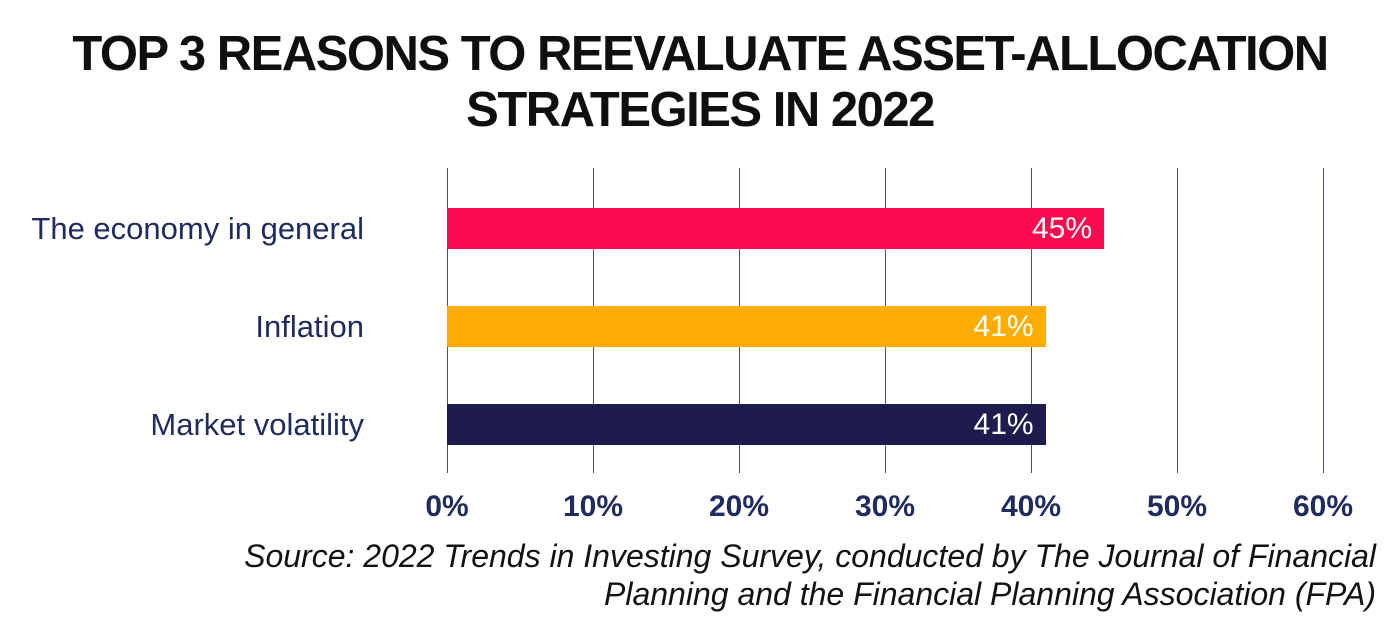 The height and width of the screenshot is (635, 1400). Describe the element at coordinates (885, 506) in the screenshot. I see `x-tick-label-30%: 30%` at that location.